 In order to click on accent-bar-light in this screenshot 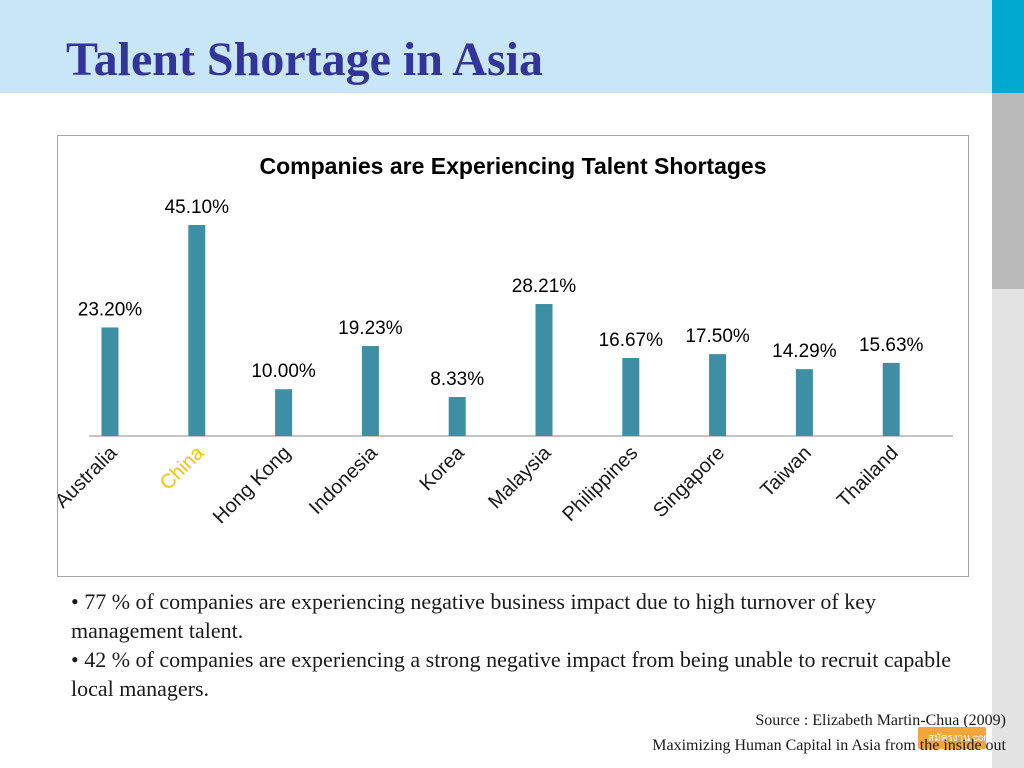, I will do `click(1008, 528)`.